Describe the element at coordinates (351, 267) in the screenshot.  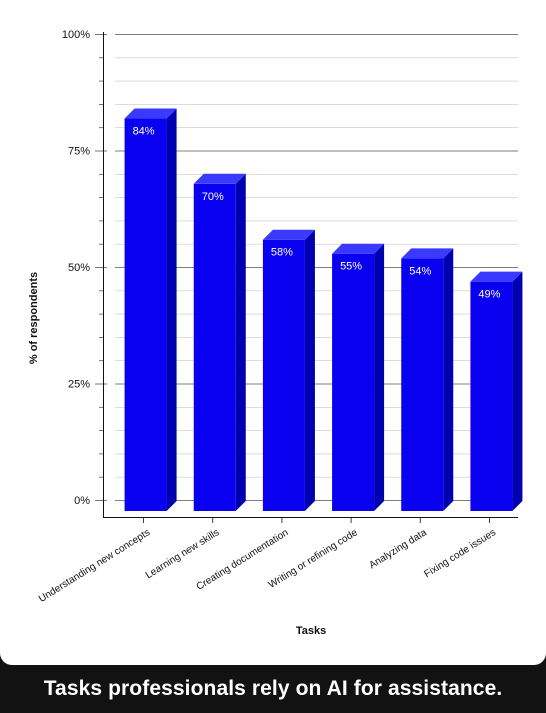
I see `data-label: 55%` at that location.